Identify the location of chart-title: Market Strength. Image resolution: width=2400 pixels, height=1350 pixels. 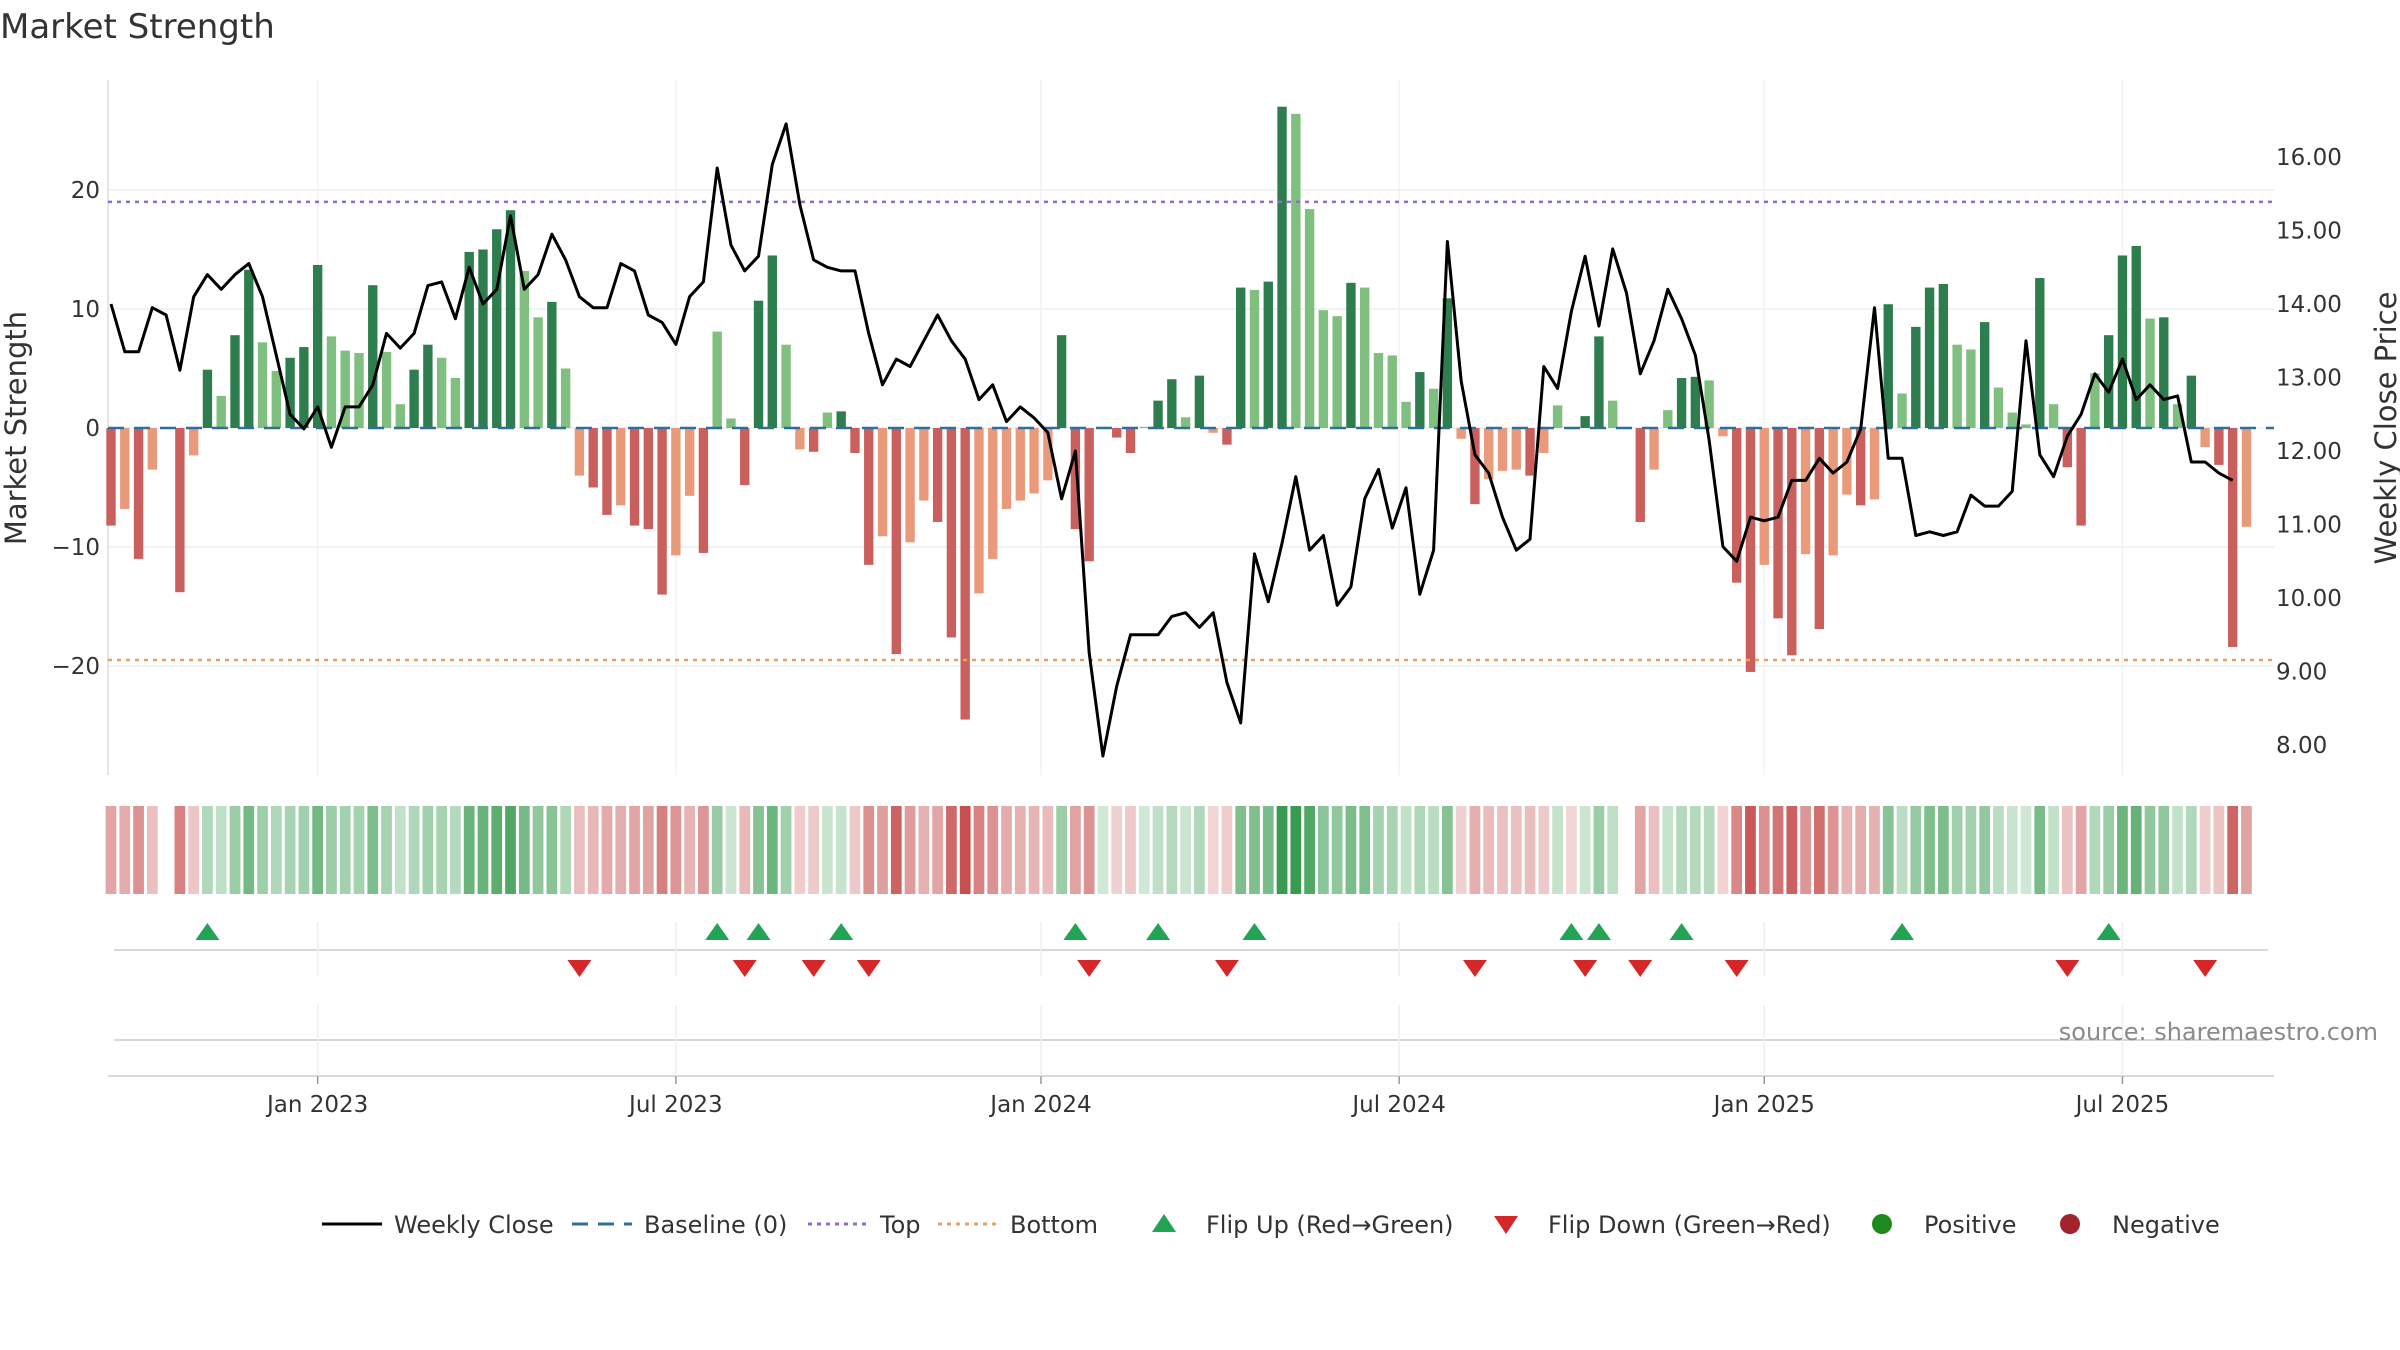
(137, 27).